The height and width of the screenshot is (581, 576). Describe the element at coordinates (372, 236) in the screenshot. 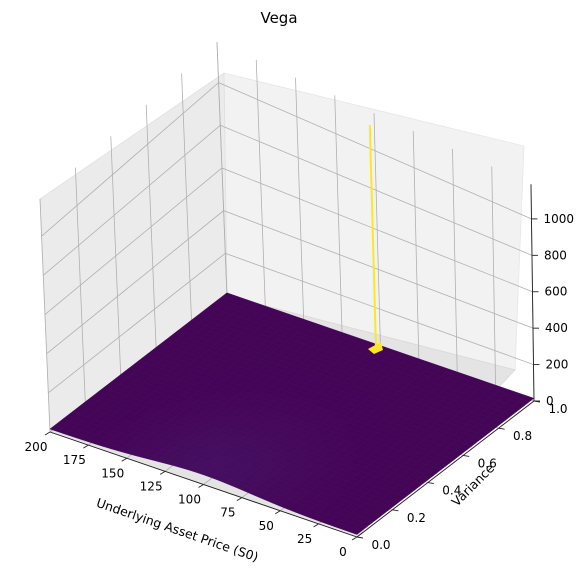

I see `spike-line` at that location.